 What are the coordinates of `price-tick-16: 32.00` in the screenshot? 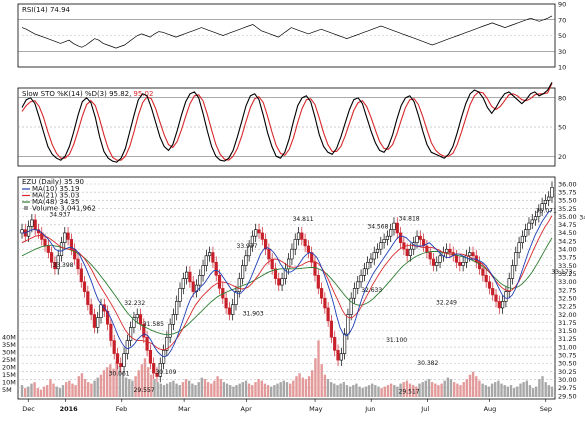 It's located at (567, 315).